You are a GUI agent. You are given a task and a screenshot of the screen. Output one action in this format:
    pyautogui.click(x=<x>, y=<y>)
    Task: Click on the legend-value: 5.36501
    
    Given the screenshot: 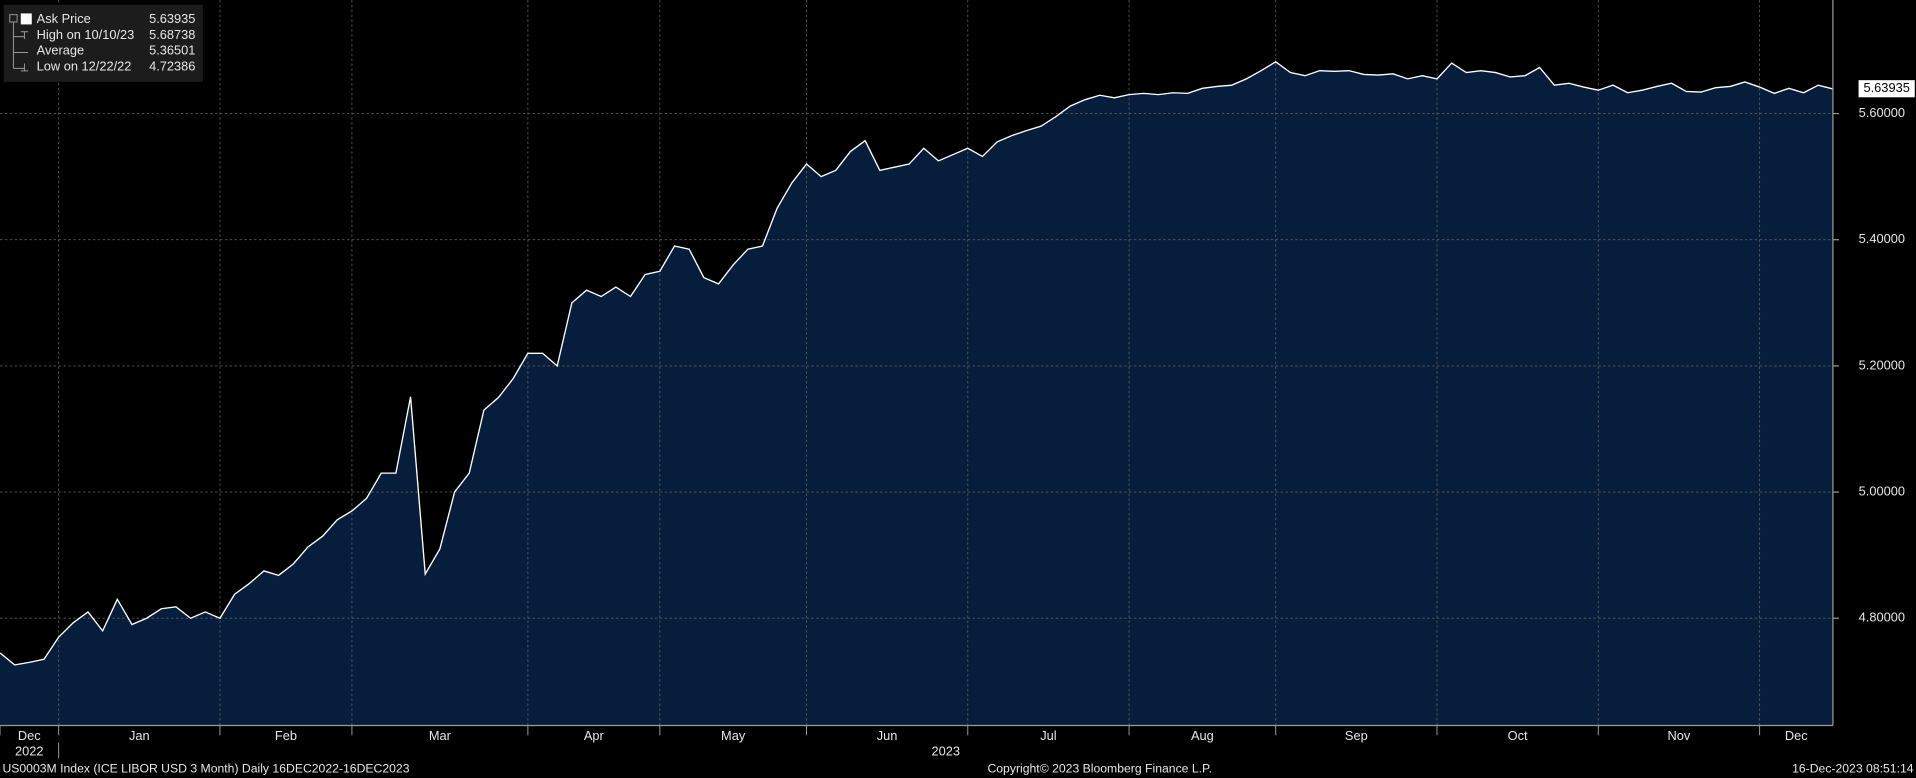 What is the action you would take?
    pyautogui.click(x=172, y=50)
    